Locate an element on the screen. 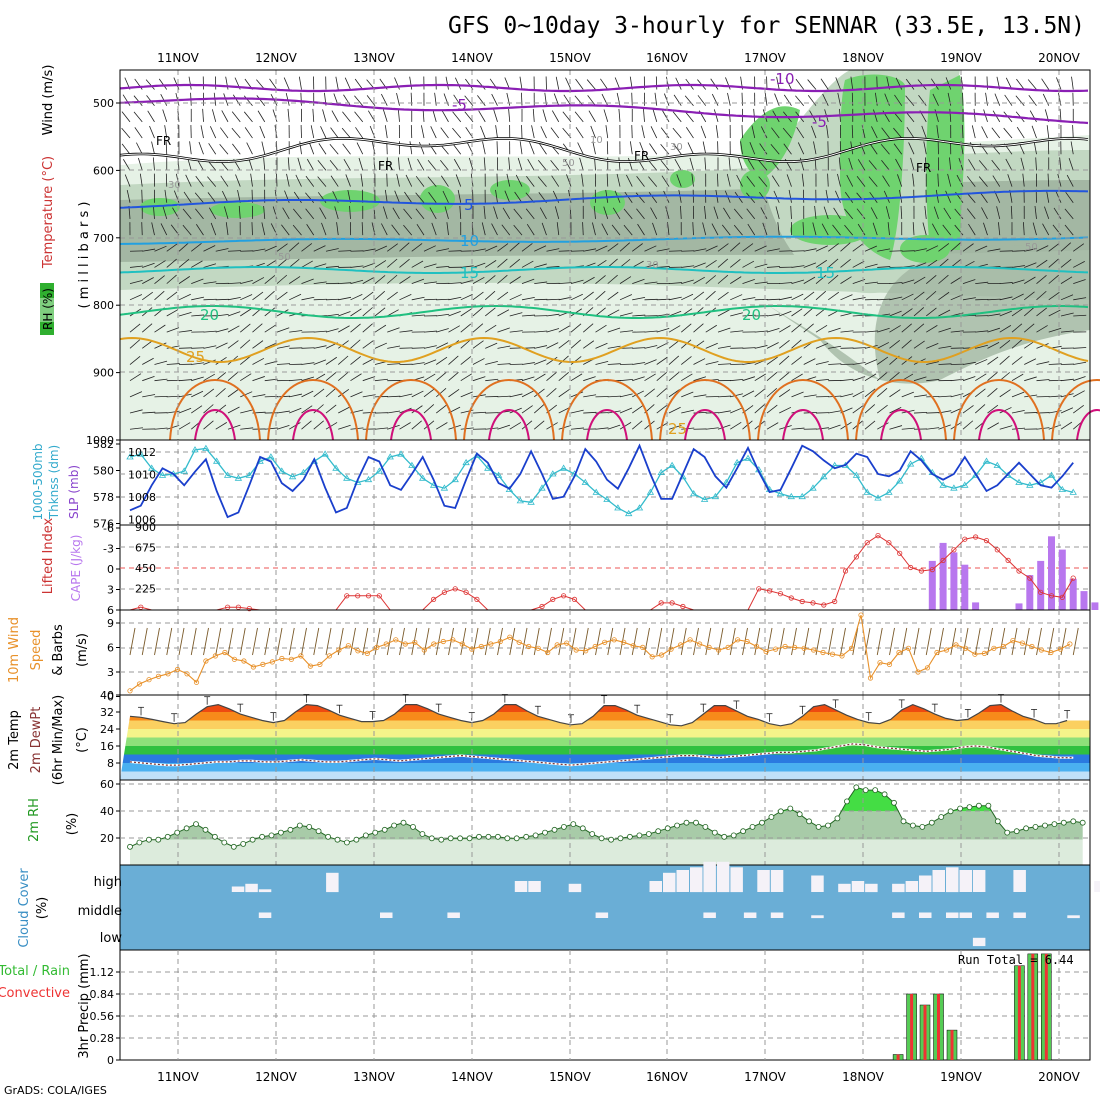  temperature-label: Temperature (°C) is located at coordinates (48, 212).